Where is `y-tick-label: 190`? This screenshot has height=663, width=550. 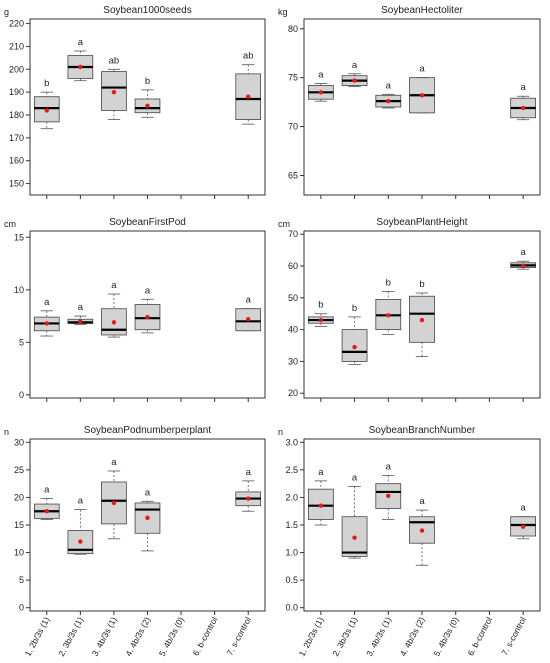
y-tick-label: 190 is located at coordinates (16, 92).